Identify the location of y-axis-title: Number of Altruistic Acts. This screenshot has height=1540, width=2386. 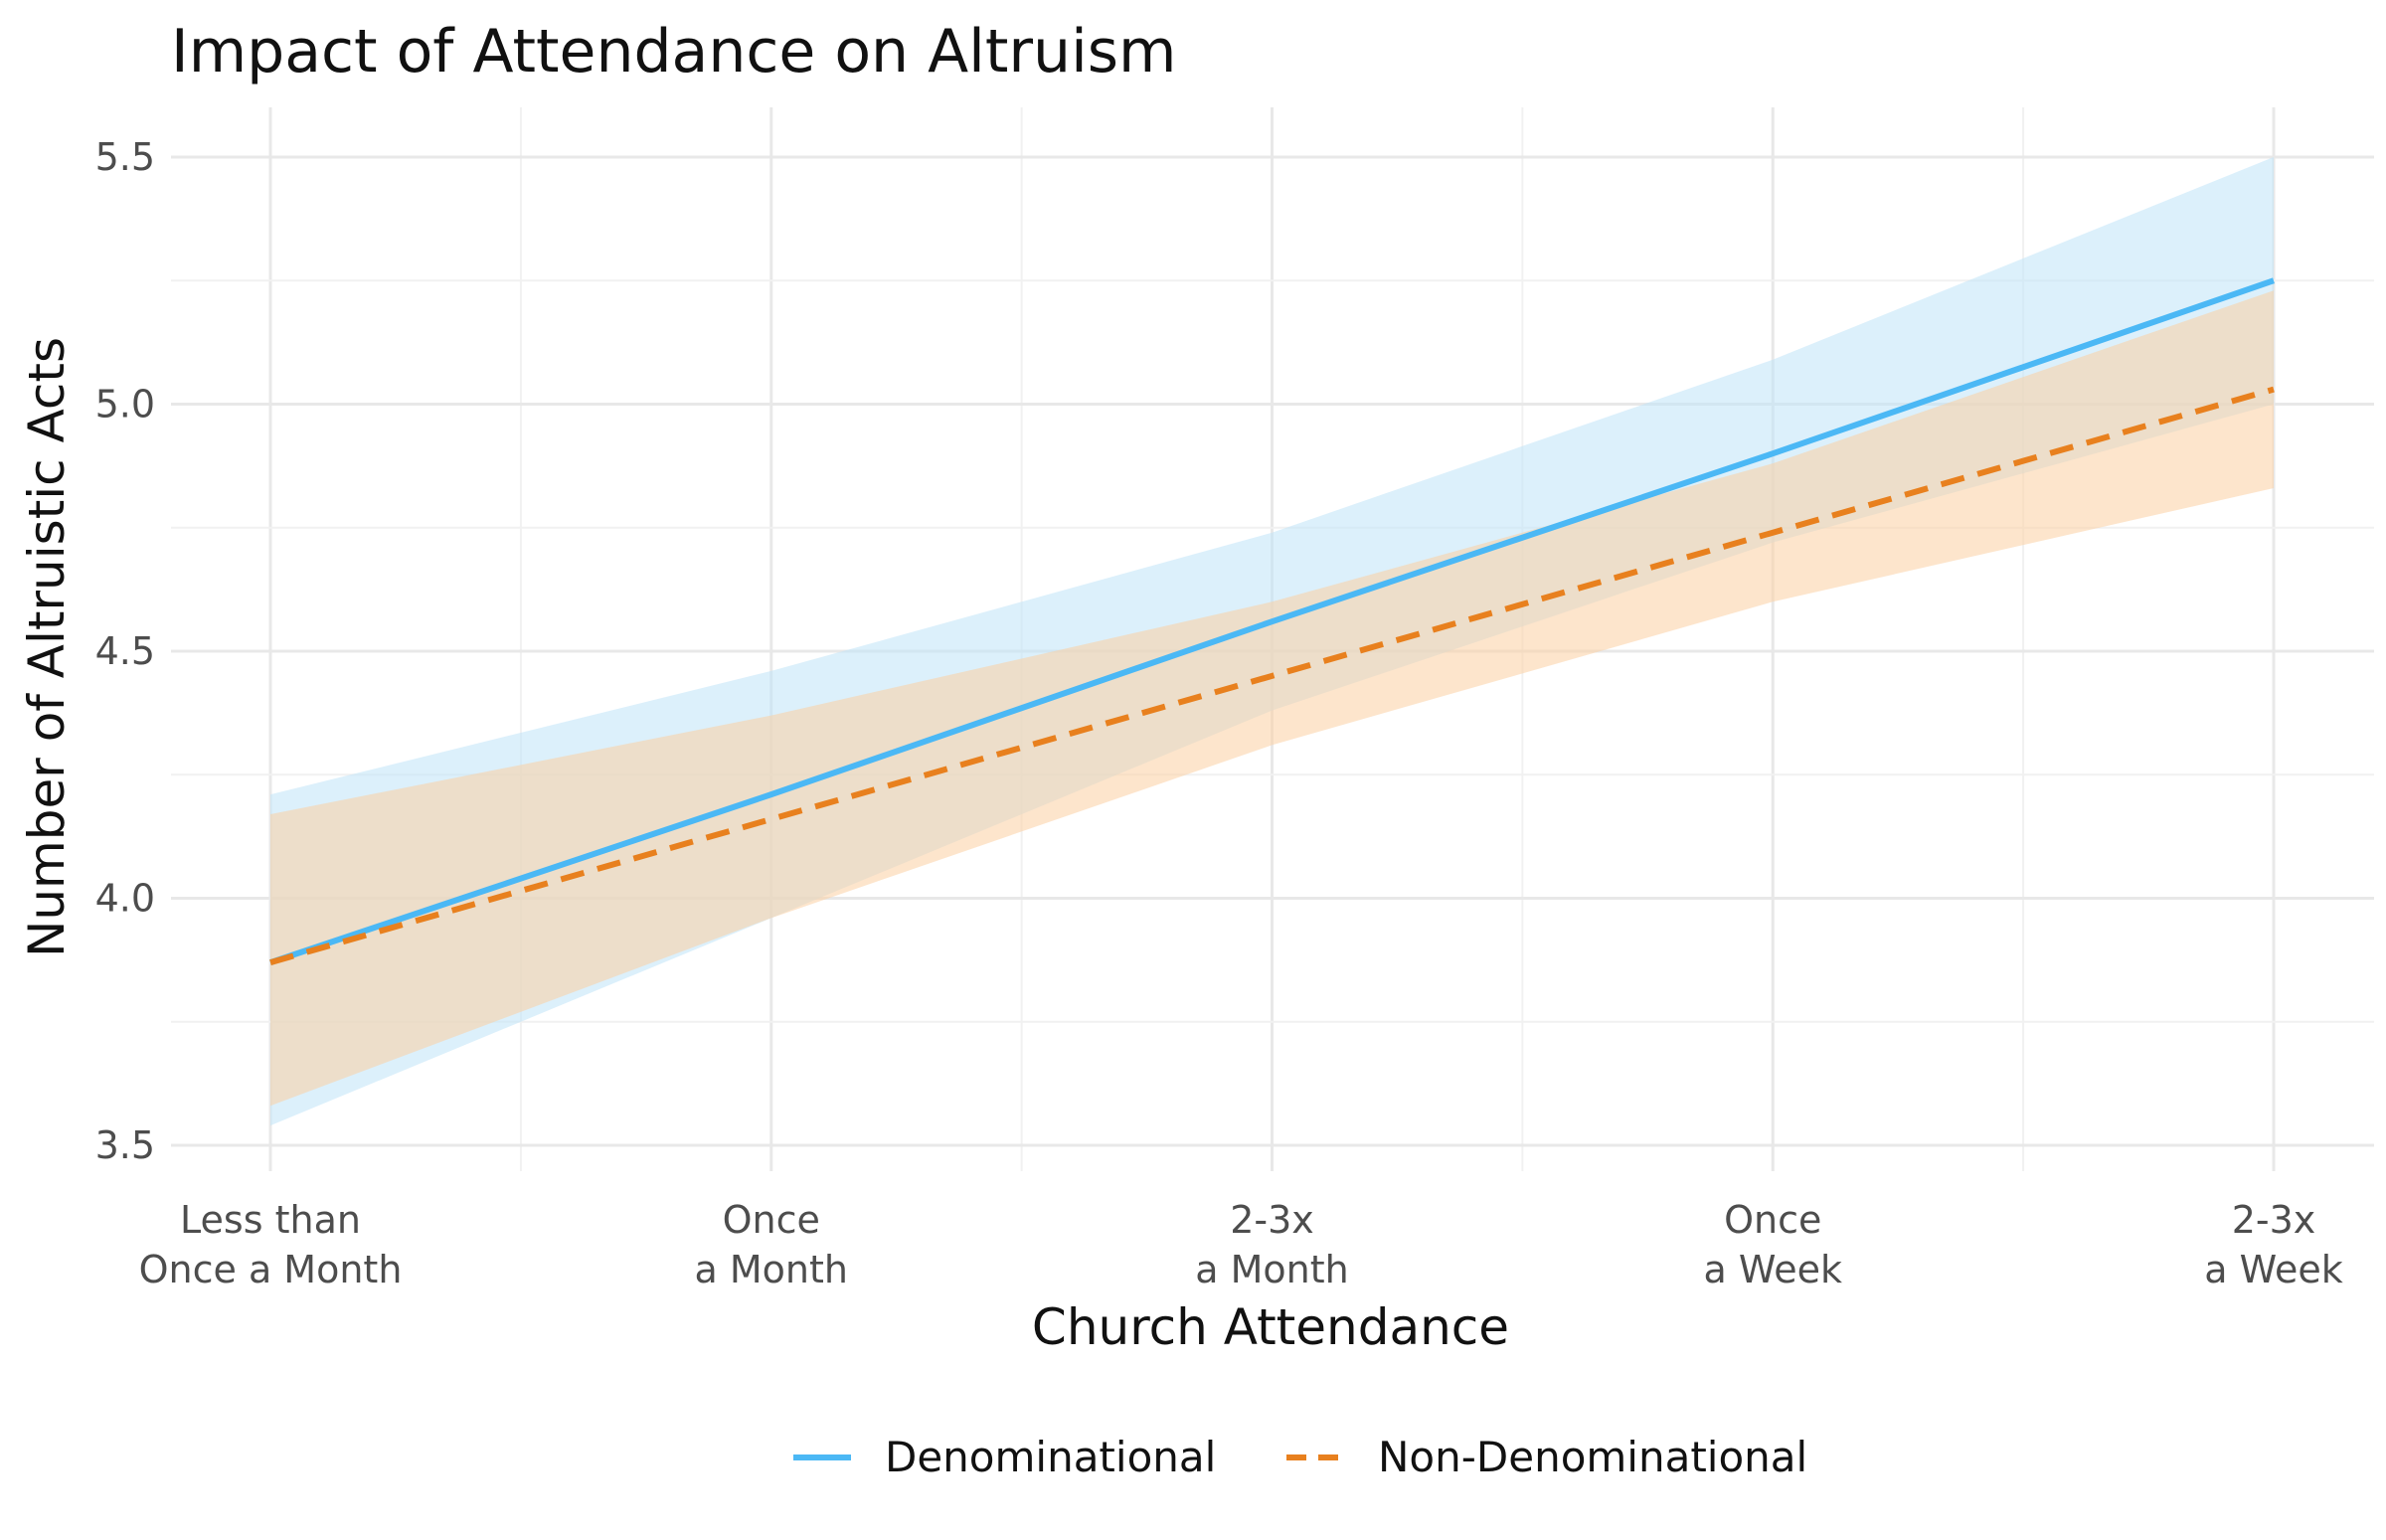
(47, 647).